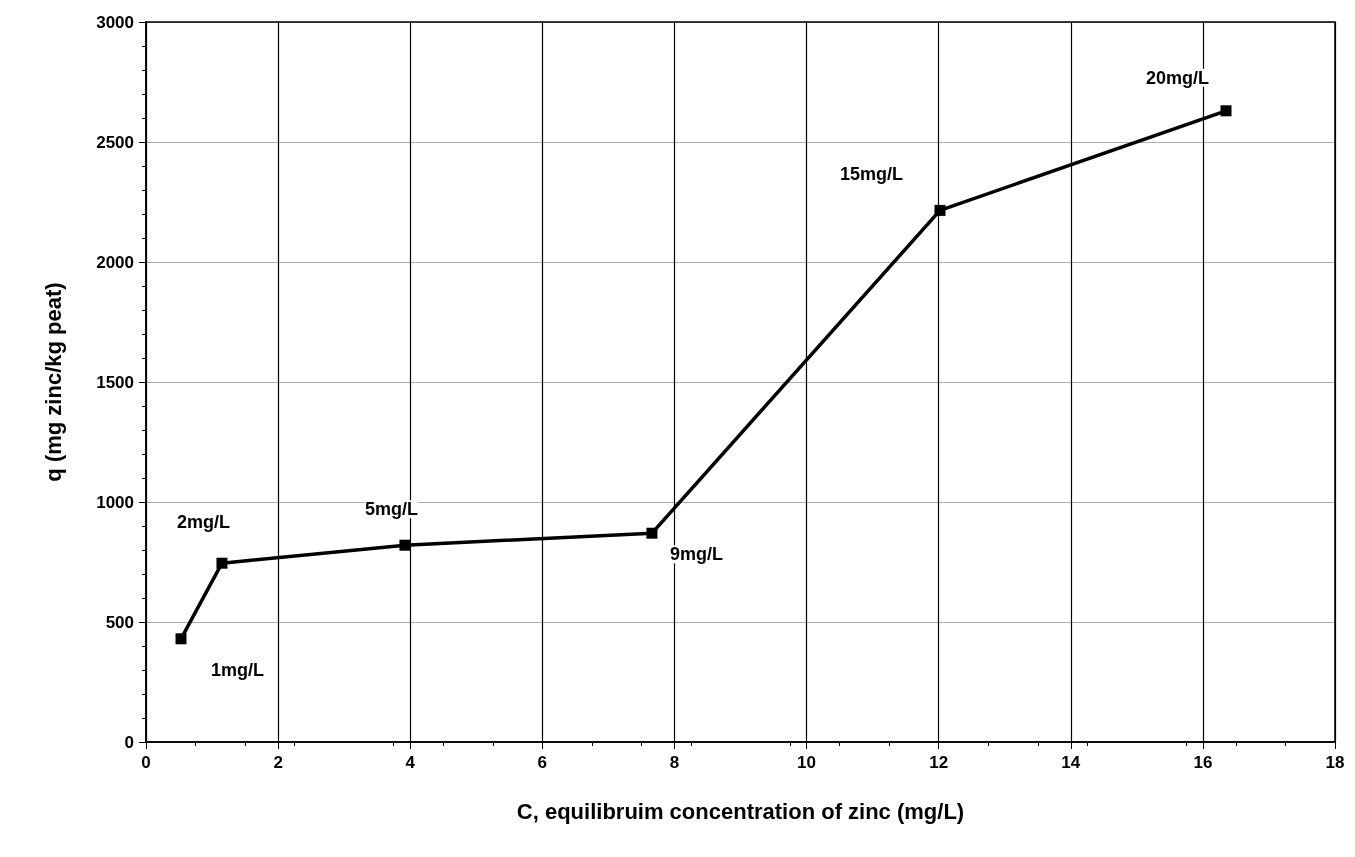 This screenshot has width=1355, height=857. What do you see at coordinates (129, 742) in the screenshot?
I see `y-tick-label: 0` at bounding box center [129, 742].